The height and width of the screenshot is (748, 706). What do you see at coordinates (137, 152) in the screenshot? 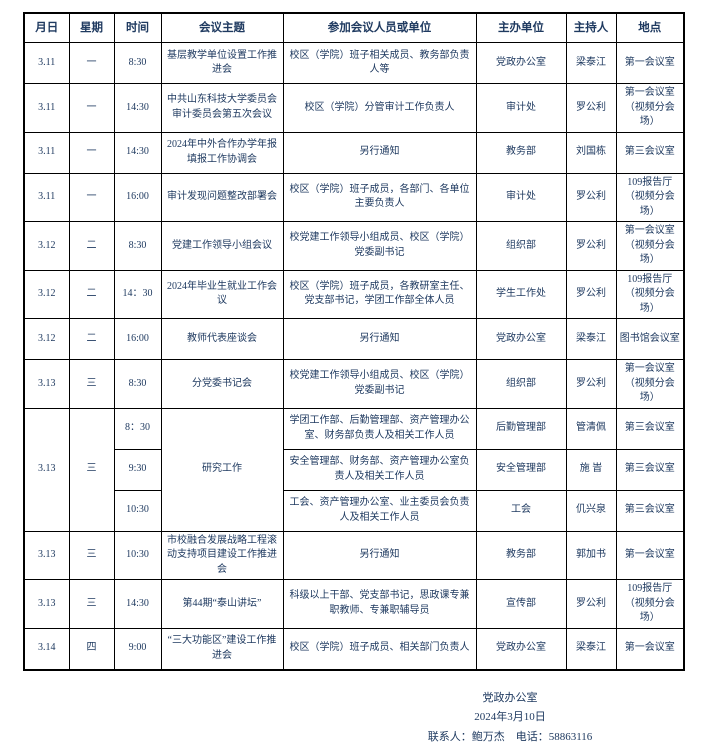
I see `table-cell: 14:30` at bounding box center [137, 152].